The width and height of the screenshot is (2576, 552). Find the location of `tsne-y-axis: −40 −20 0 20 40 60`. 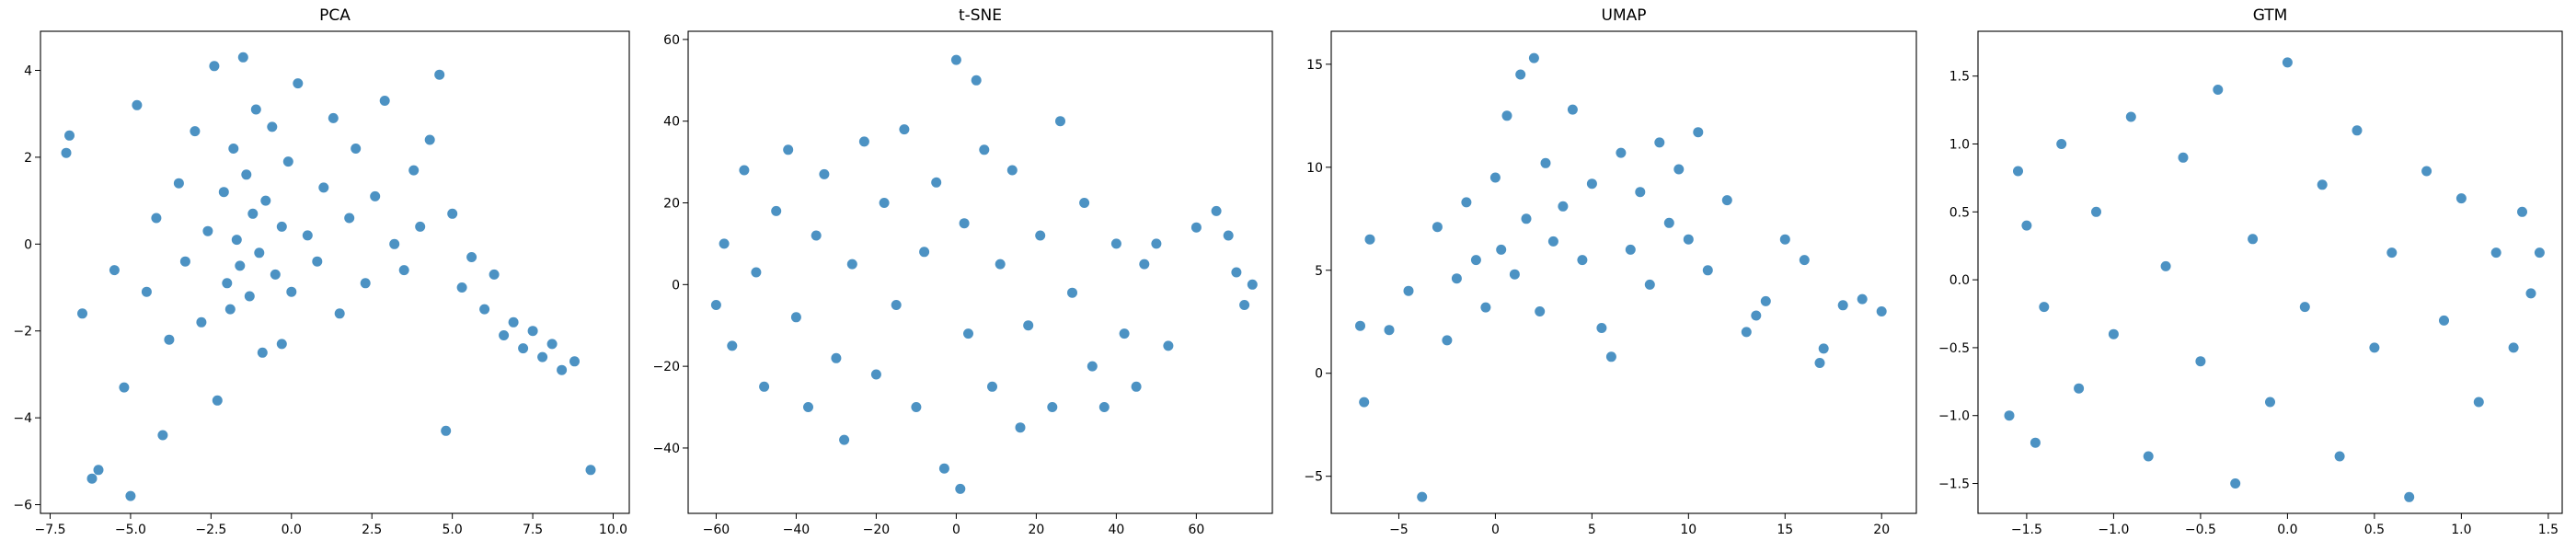

tsne-y-axis: −40 −20 0 20 40 60 is located at coordinates (670, 244).